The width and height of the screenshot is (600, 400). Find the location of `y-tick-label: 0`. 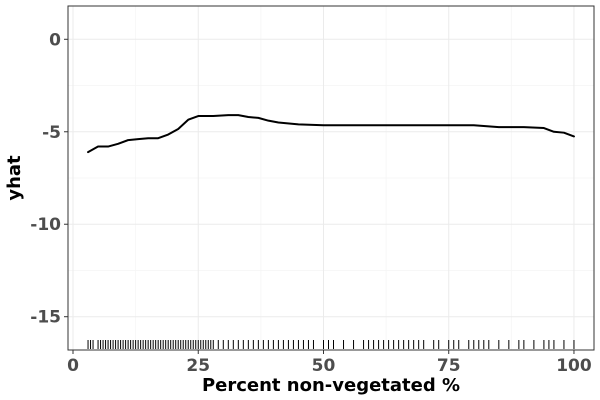

y-tick-label: 0 is located at coordinates (55, 40).